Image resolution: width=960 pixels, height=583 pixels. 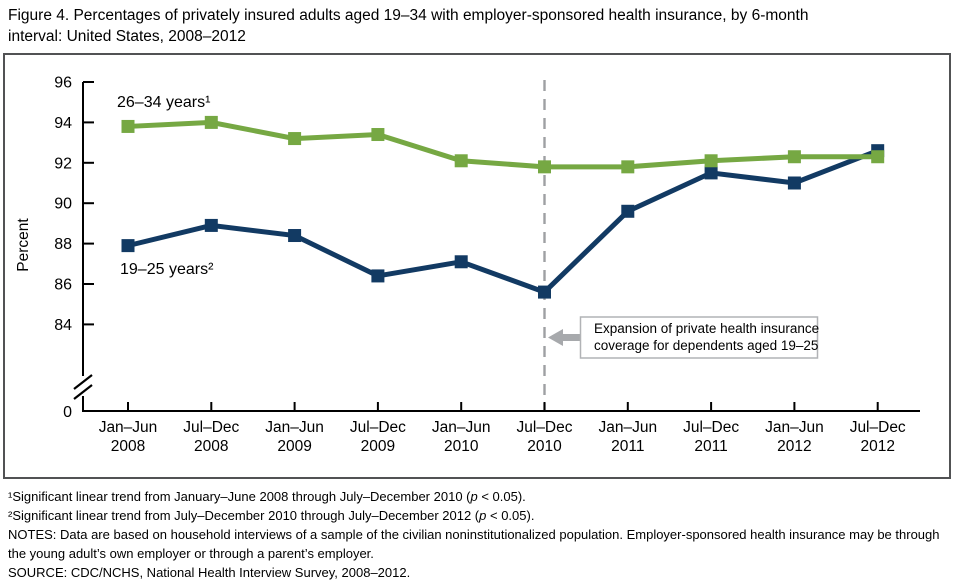 I want to click on series-label-19-25: 19–25 years², so click(x=167, y=269).